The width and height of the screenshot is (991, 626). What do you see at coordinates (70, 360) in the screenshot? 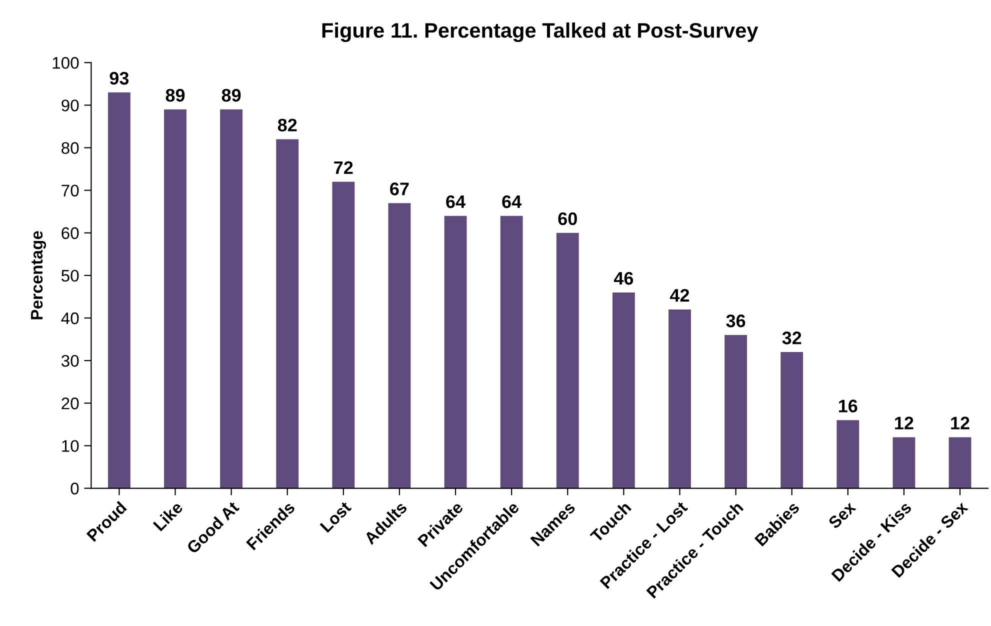
I see `y-tick-label: 30` at bounding box center [70, 360].